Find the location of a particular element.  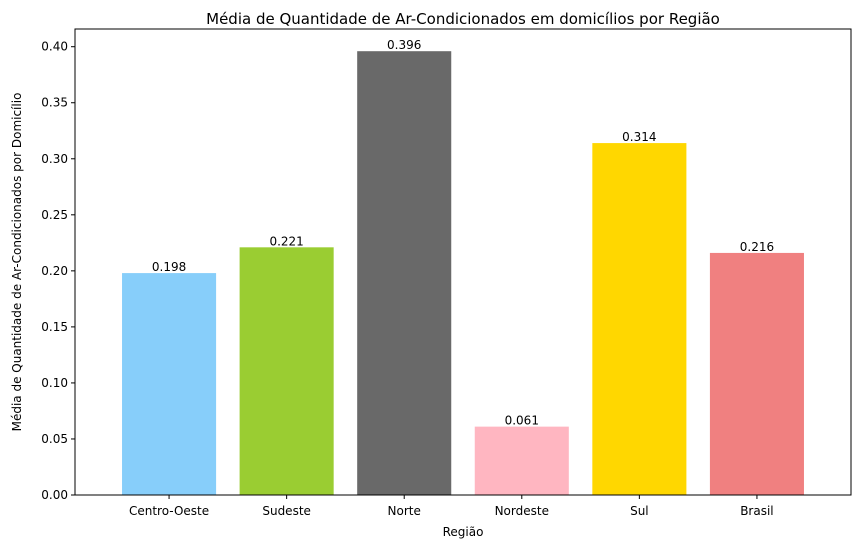

bar-centro-oeste is located at coordinates (169, 384).